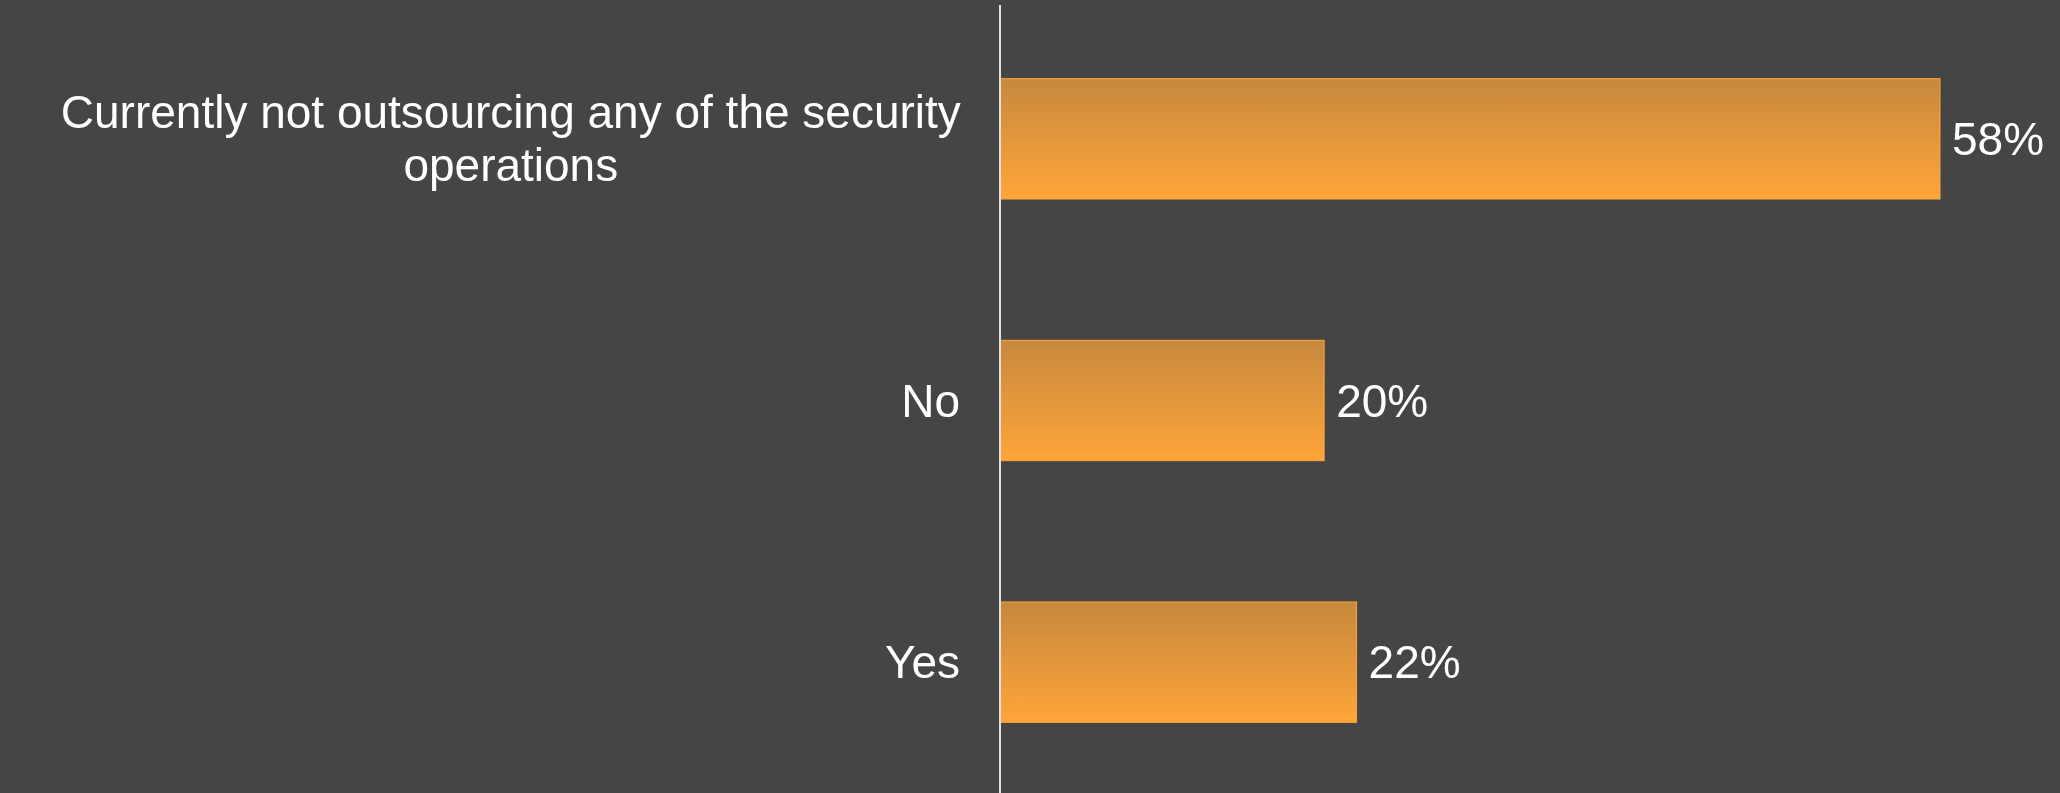 This screenshot has width=2060, height=793. What do you see at coordinates (930, 400) in the screenshot?
I see `y-tick-label: No` at bounding box center [930, 400].